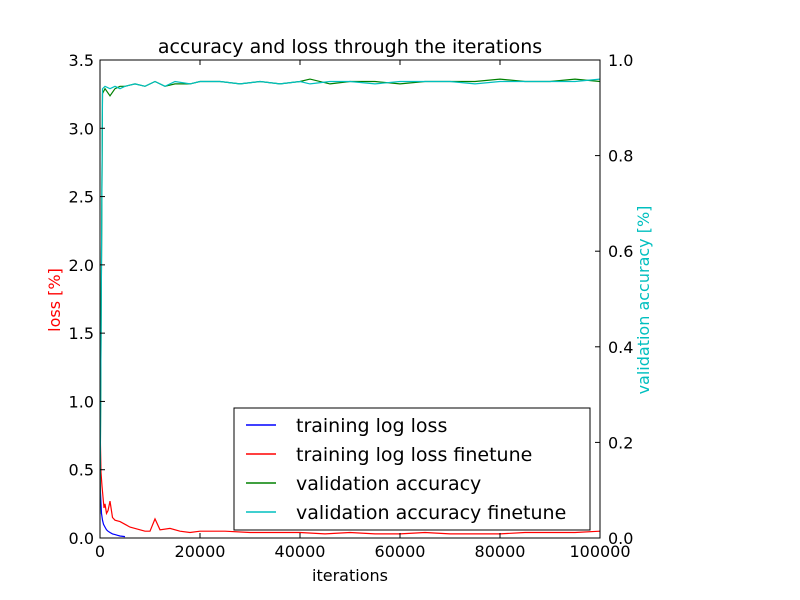 The width and height of the screenshot is (800, 600). I want to click on x-axis-label: iterations, so click(350, 575).